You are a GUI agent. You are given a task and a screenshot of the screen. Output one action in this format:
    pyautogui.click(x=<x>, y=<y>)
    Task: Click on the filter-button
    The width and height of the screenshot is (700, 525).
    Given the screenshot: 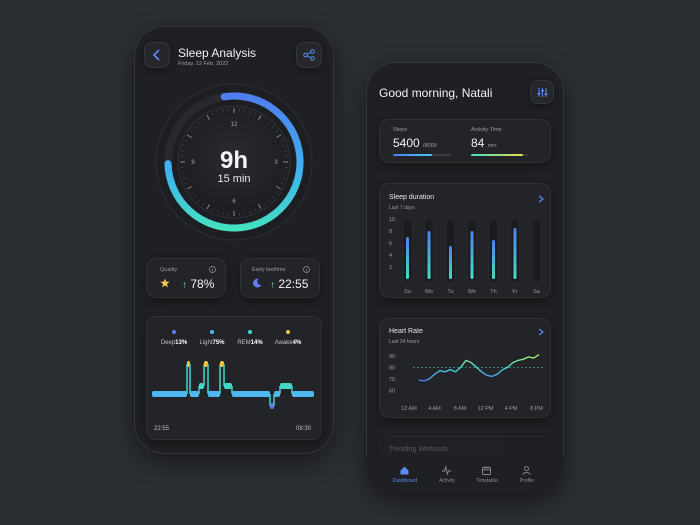 What is the action you would take?
    pyautogui.click(x=542, y=92)
    